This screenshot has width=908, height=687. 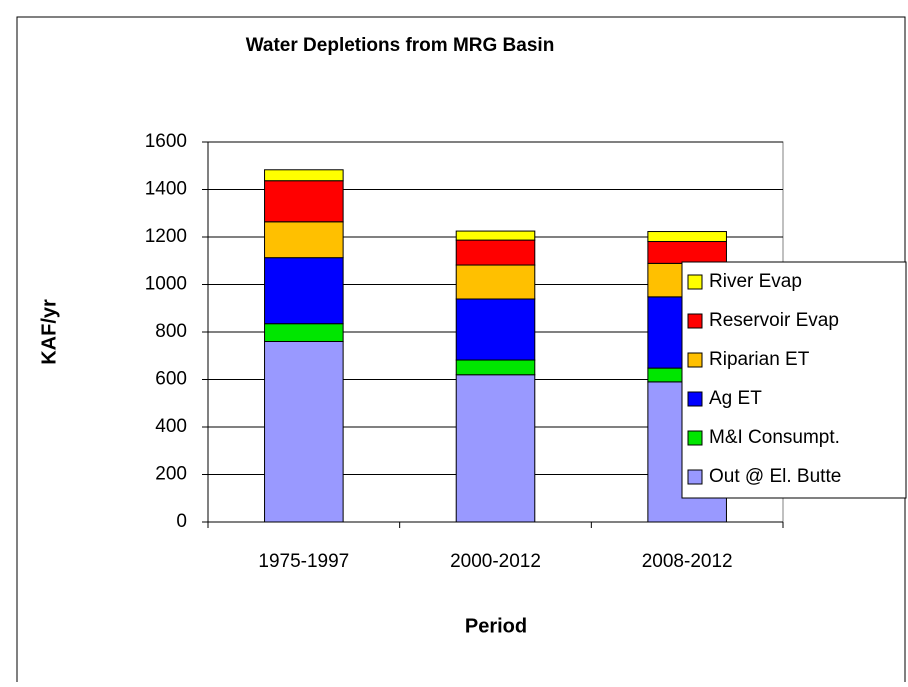 I want to click on y-tick-label: 600, so click(x=171, y=379).